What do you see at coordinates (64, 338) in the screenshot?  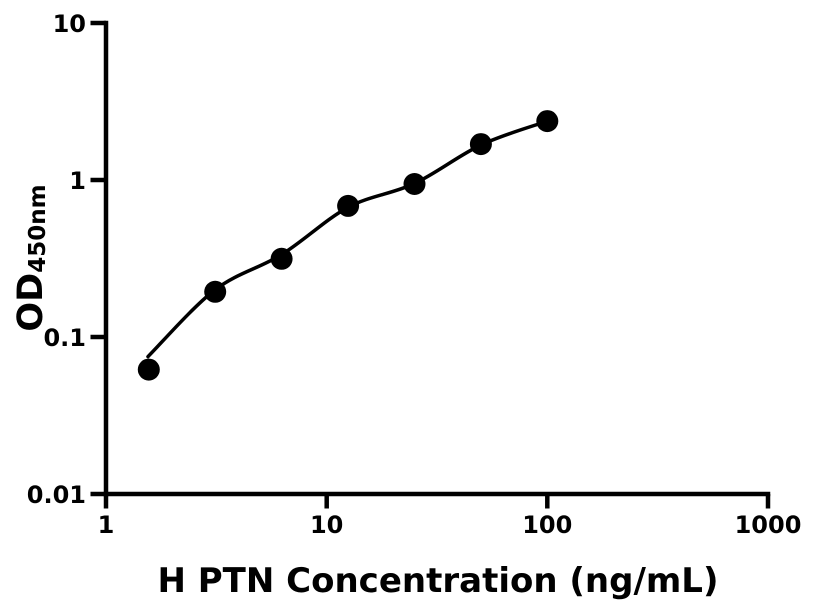 I see `y-tick-label: 0.1` at bounding box center [64, 338].